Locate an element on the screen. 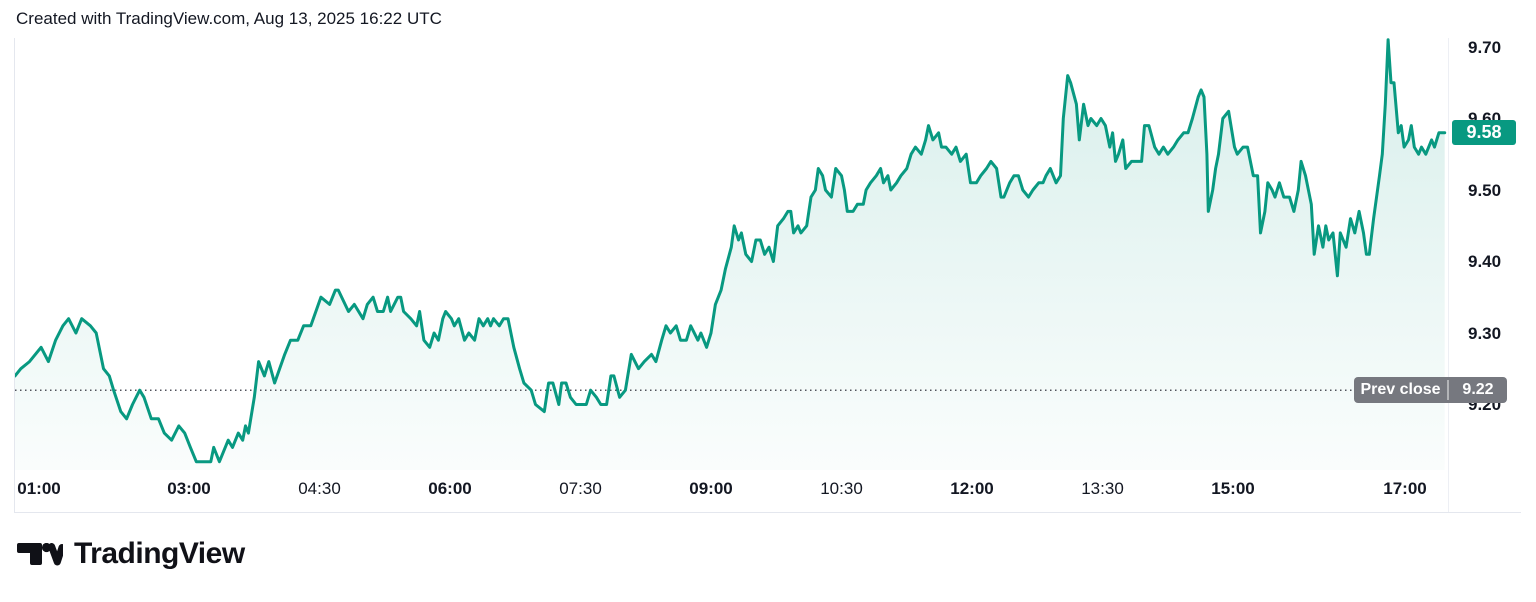  price-axis: 9.70 9.60 9.50 9.40 9.30 9.20 is located at coordinates (1485, 254).